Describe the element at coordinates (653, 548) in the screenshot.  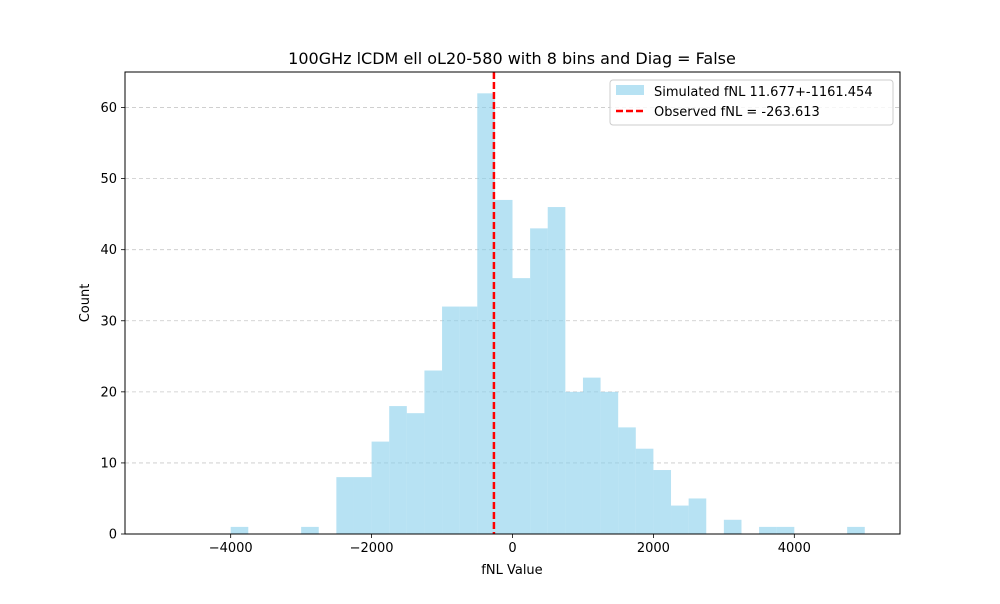
I see `x-tick-label: 2000` at that location.